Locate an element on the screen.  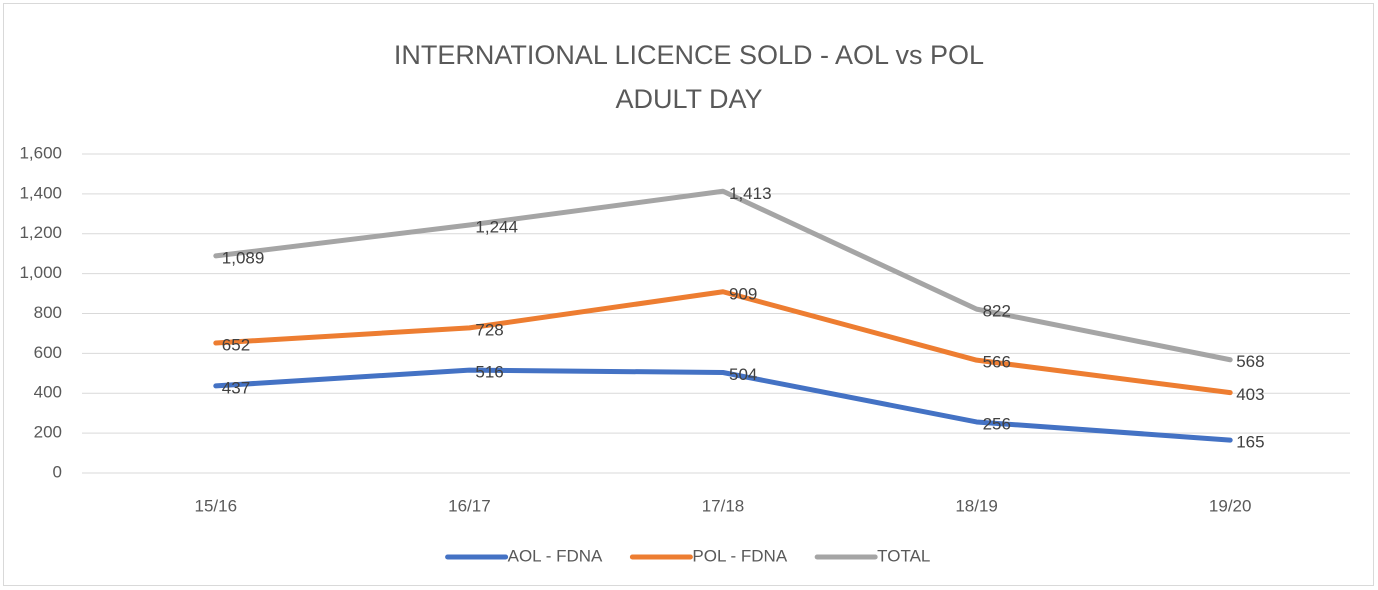
legend-label: AOL - FDNA is located at coordinates (555, 555).